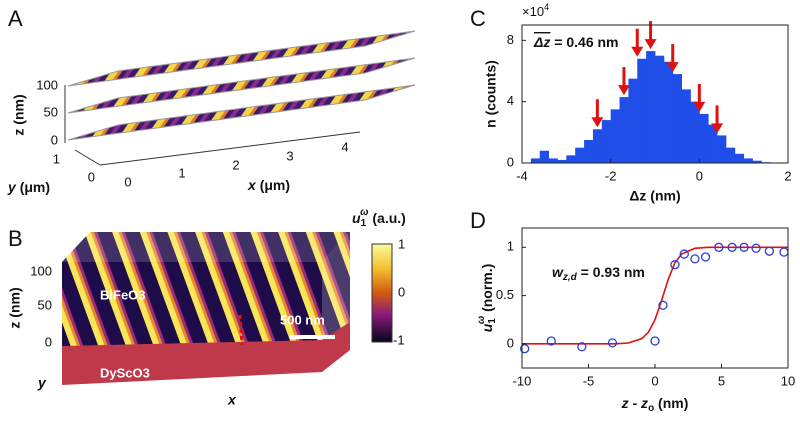  What do you see at coordinates (570, 277) in the screenshot?
I see `text-part: z,d` at bounding box center [570, 277].